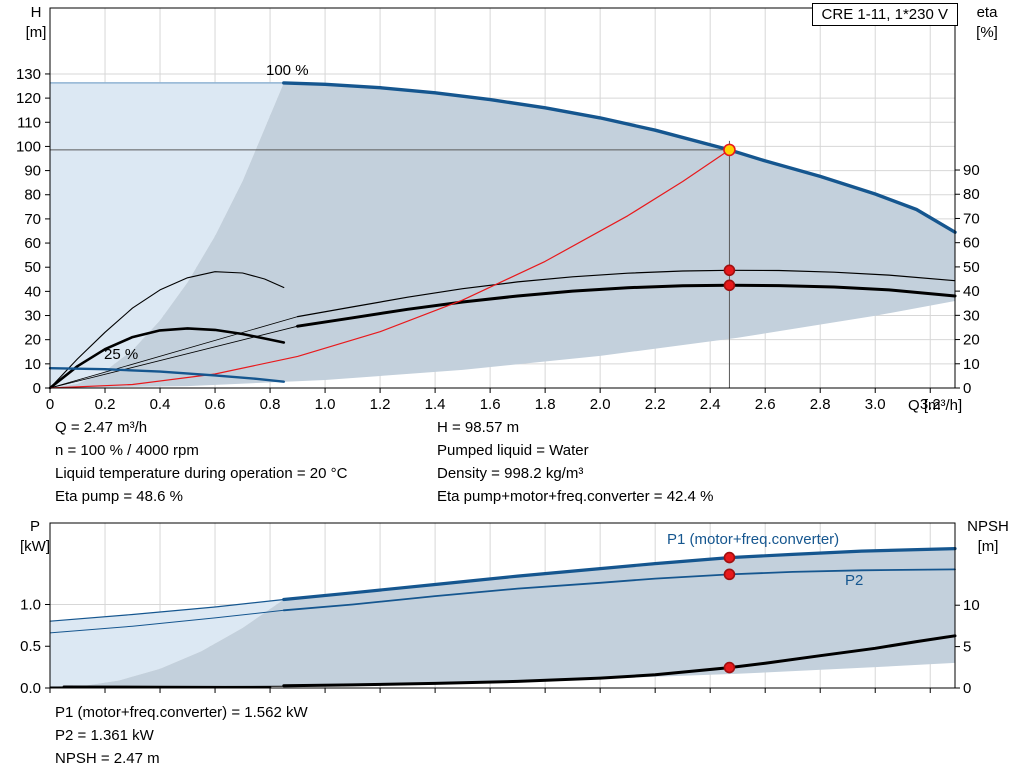 The image size is (1024, 781). I want to click on power-envelope-light, so click(167, 643).